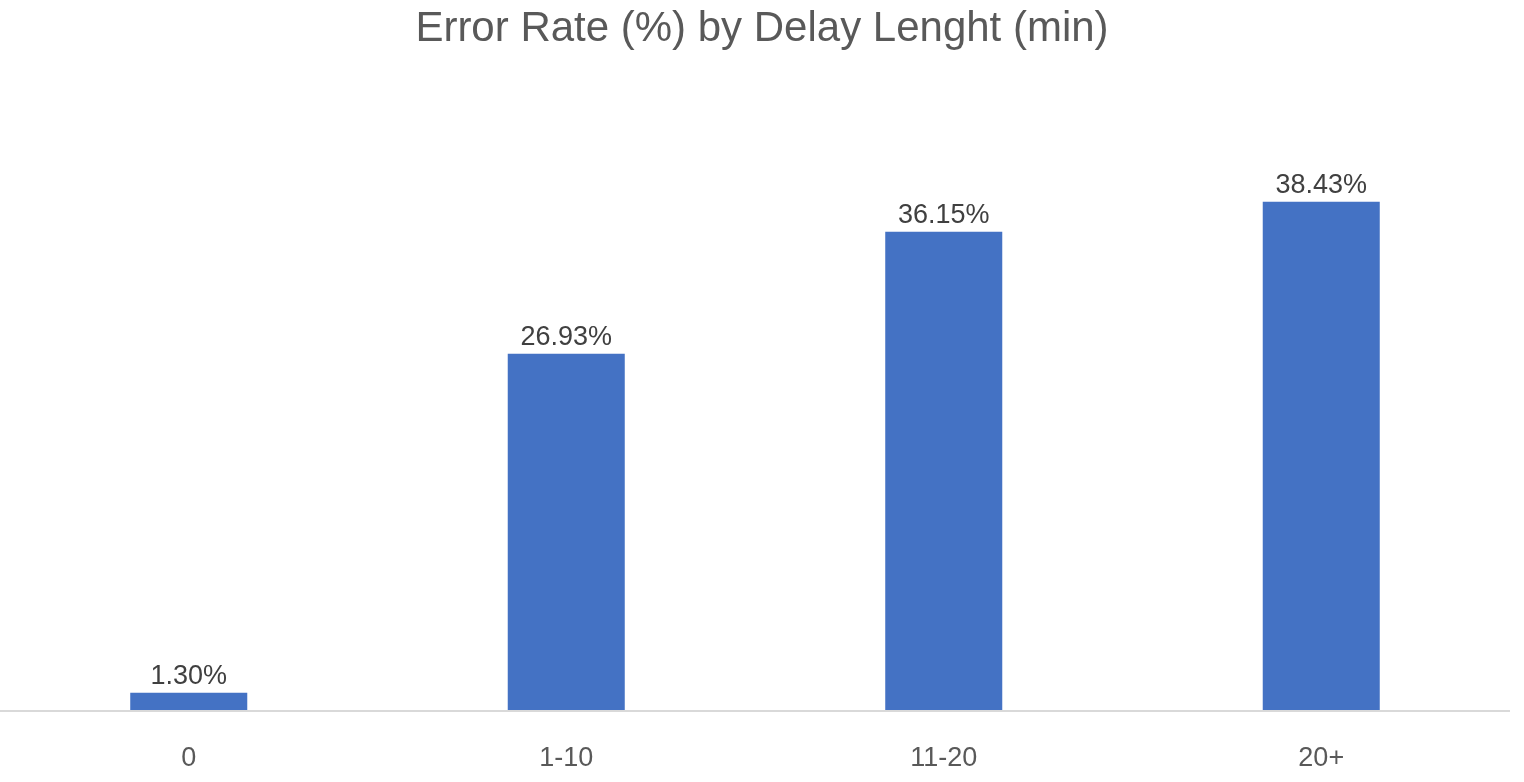 This screenshot has height=782, width=1524. Describe the element at coordinates (189, 674) in the screenshot. I see `data-label: 1.30%` at that location.